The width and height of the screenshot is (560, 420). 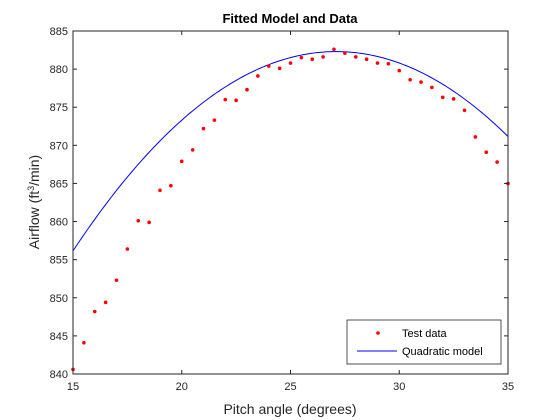 What do you see at coordinates (290, 387) in the screenshot?
I see `x-tick-label: 25` at bounding box center [290, 387].